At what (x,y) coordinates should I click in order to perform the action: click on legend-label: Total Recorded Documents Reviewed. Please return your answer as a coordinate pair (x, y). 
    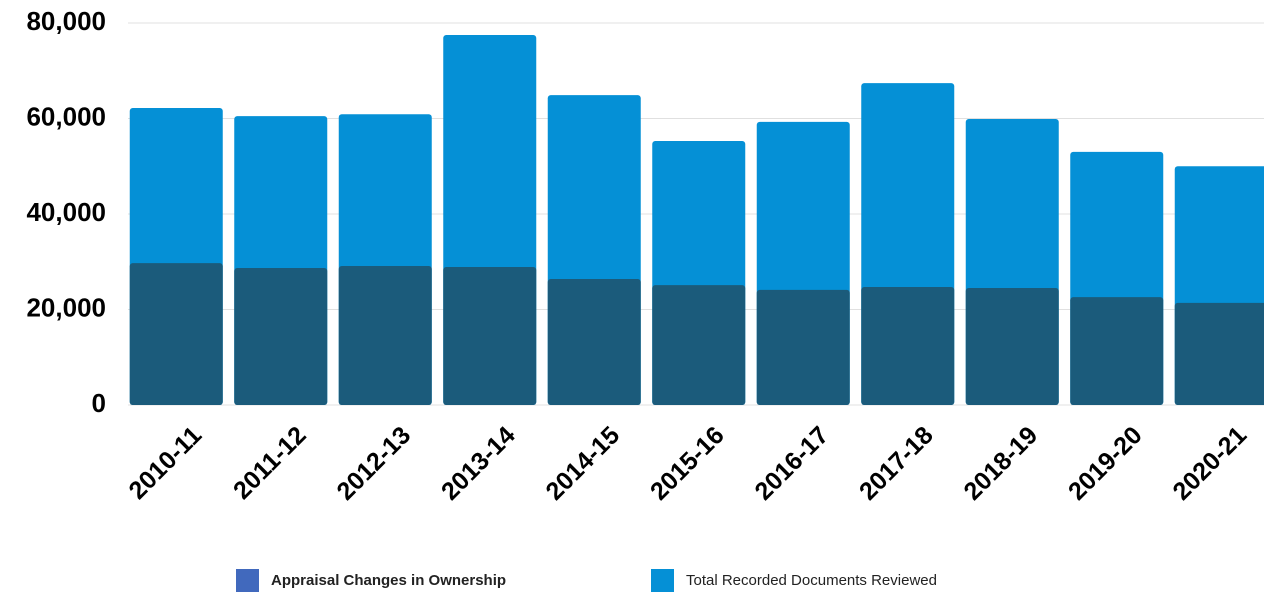
    Looking at the image, I should click on (811, 580).